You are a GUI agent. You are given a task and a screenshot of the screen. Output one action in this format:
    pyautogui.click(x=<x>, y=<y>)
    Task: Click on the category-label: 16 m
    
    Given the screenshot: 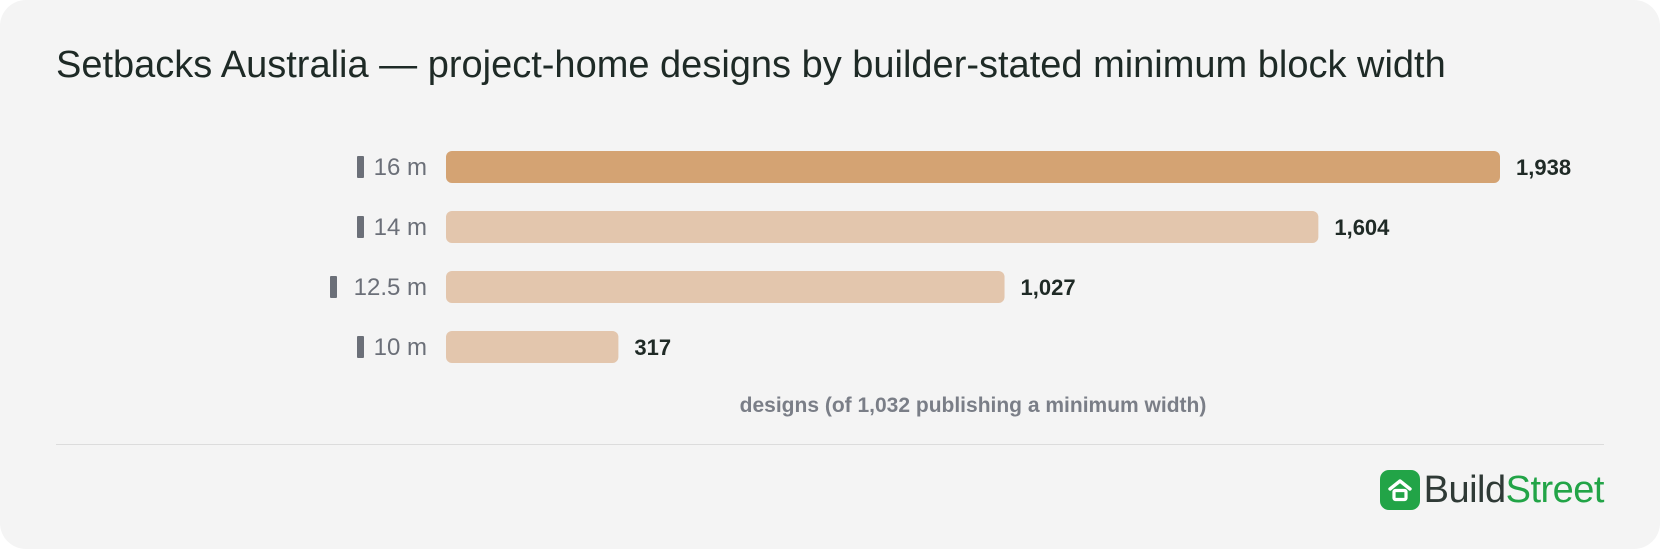 What is the action you would take?
    pyautogui.click(x=400, y=167)
    